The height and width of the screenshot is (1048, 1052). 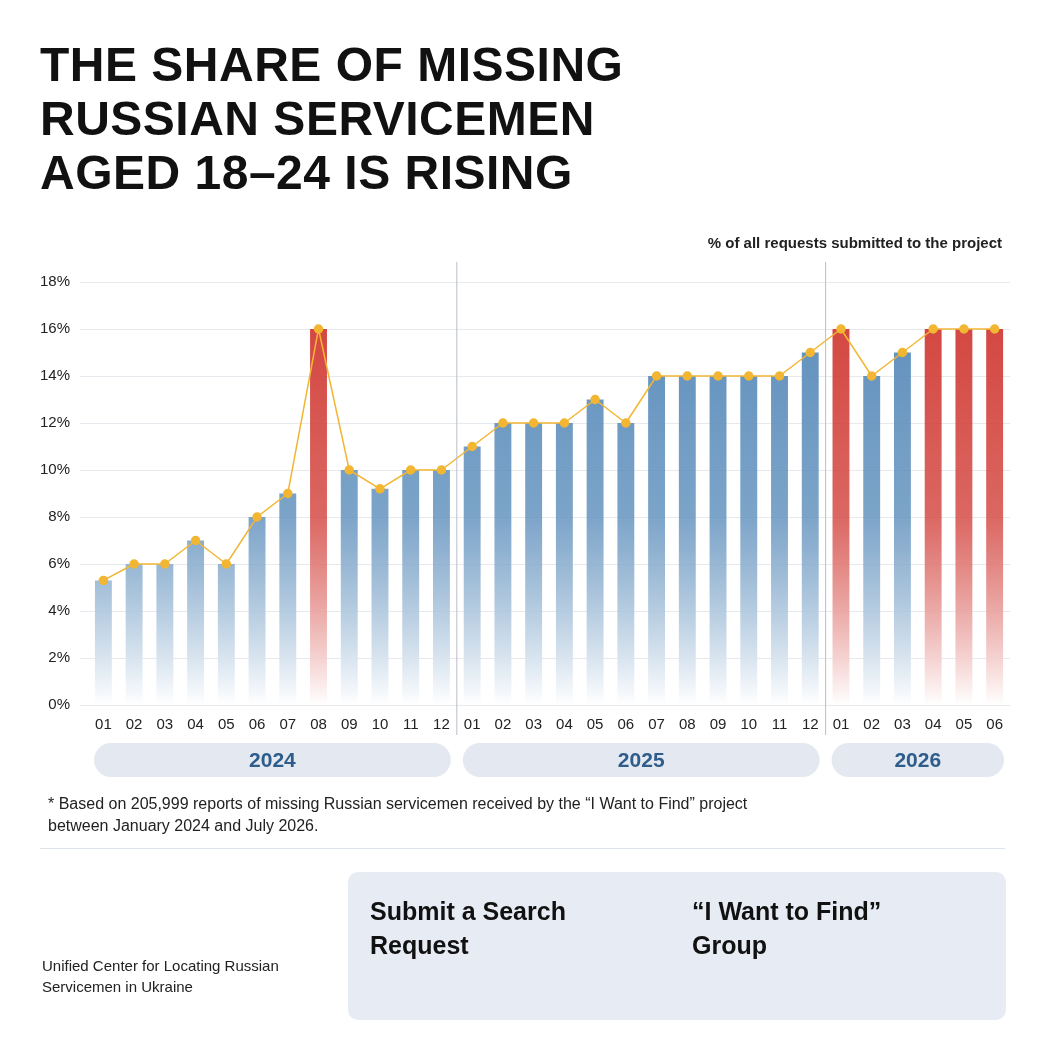 I want to click on y-tick-label: 2%, so click(x=59, y=657).